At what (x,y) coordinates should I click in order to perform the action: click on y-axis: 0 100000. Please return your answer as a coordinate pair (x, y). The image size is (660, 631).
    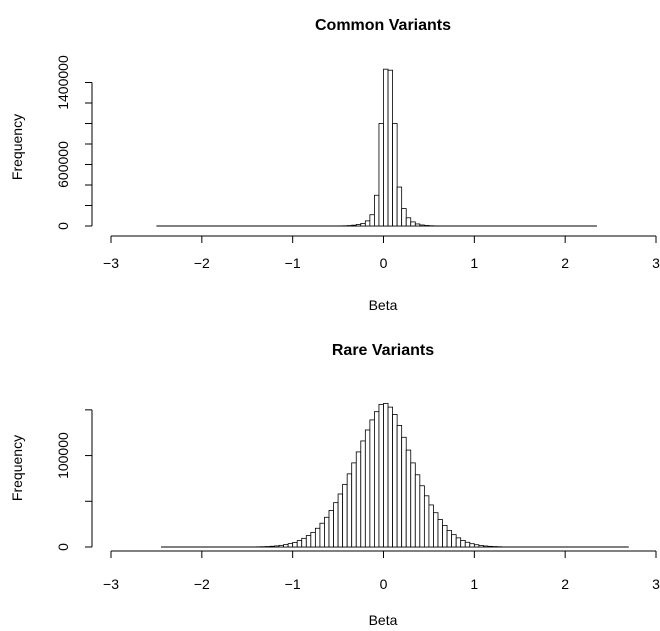
    Looking at the image, I should click on (74, 480).